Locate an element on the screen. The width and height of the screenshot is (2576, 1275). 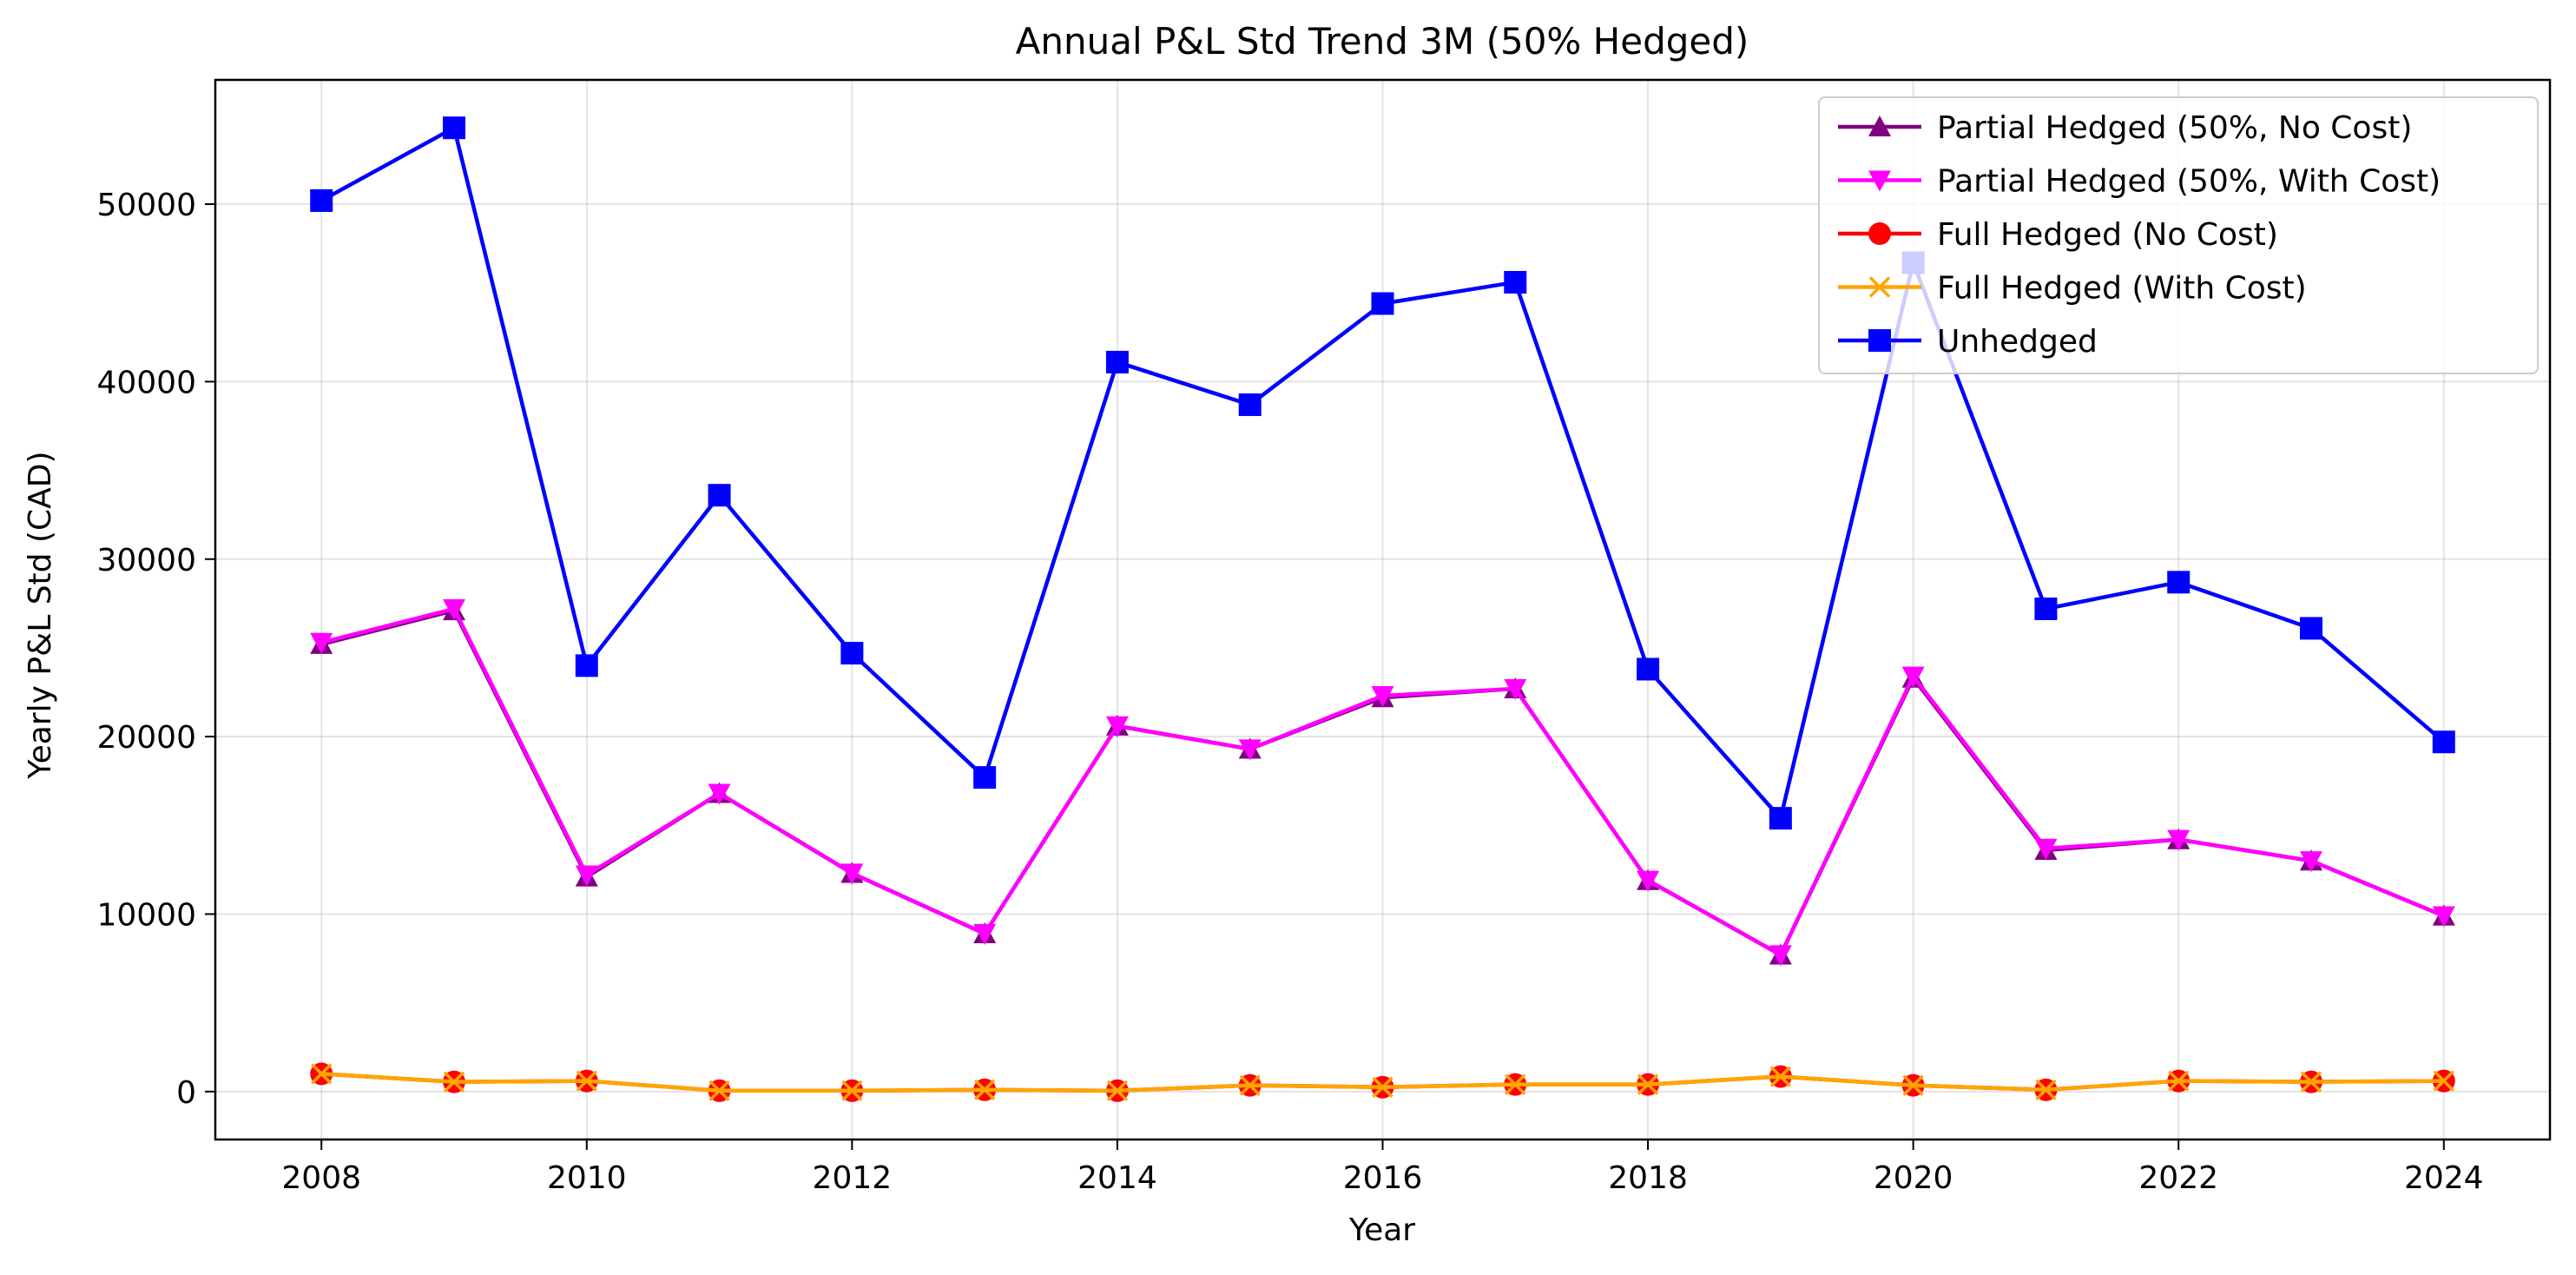
legend-label: Partial Hedged (50%, With Cost) is located at coordinates (2189, 182).